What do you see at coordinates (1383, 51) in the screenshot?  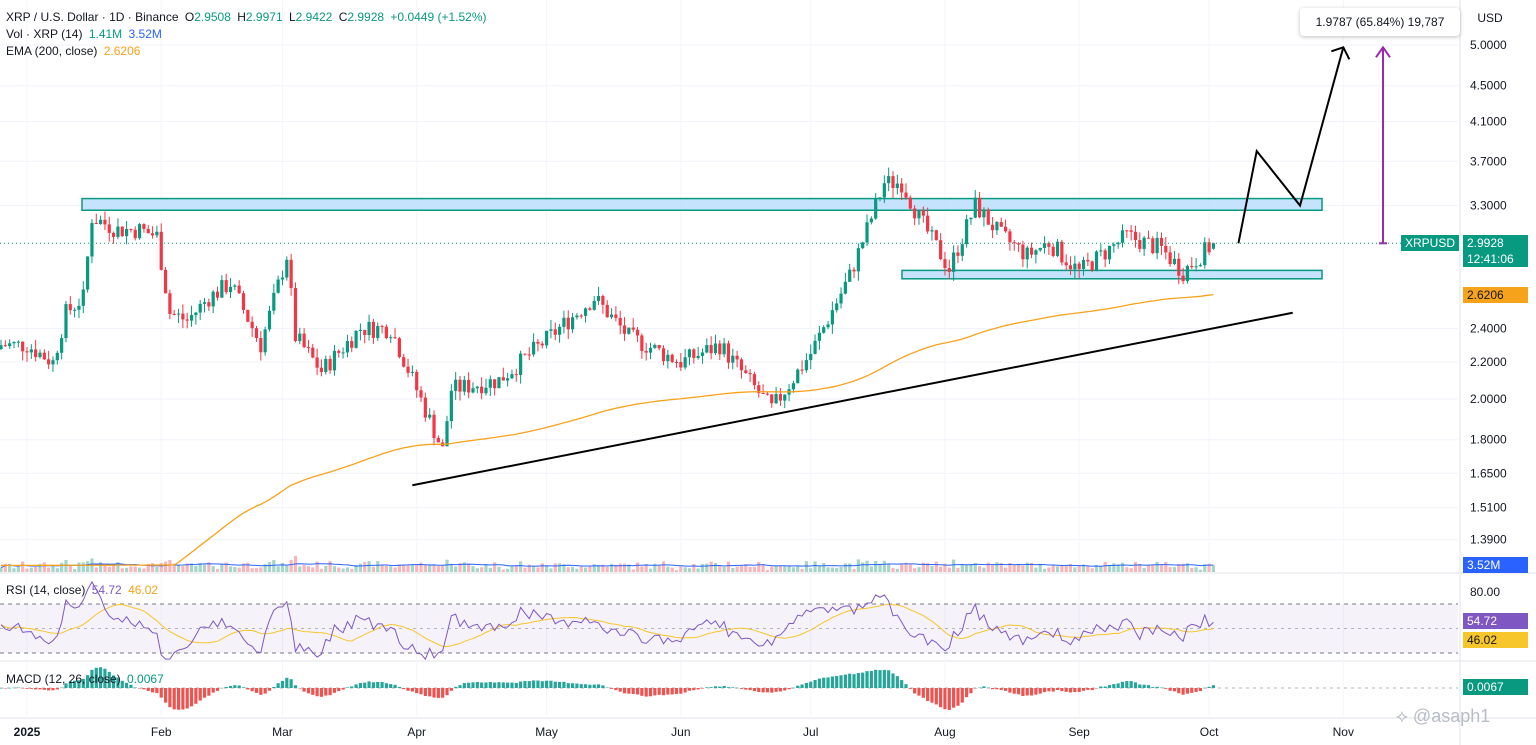 I see `measure-arrowhead` at bounding box center [1383, 51].